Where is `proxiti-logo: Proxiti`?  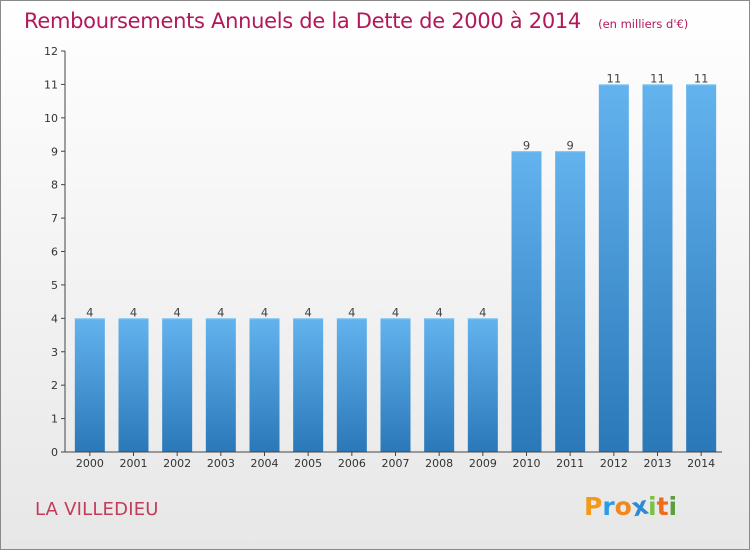 proxiti-logo: Proxiti is located at coordinates (638, 507).